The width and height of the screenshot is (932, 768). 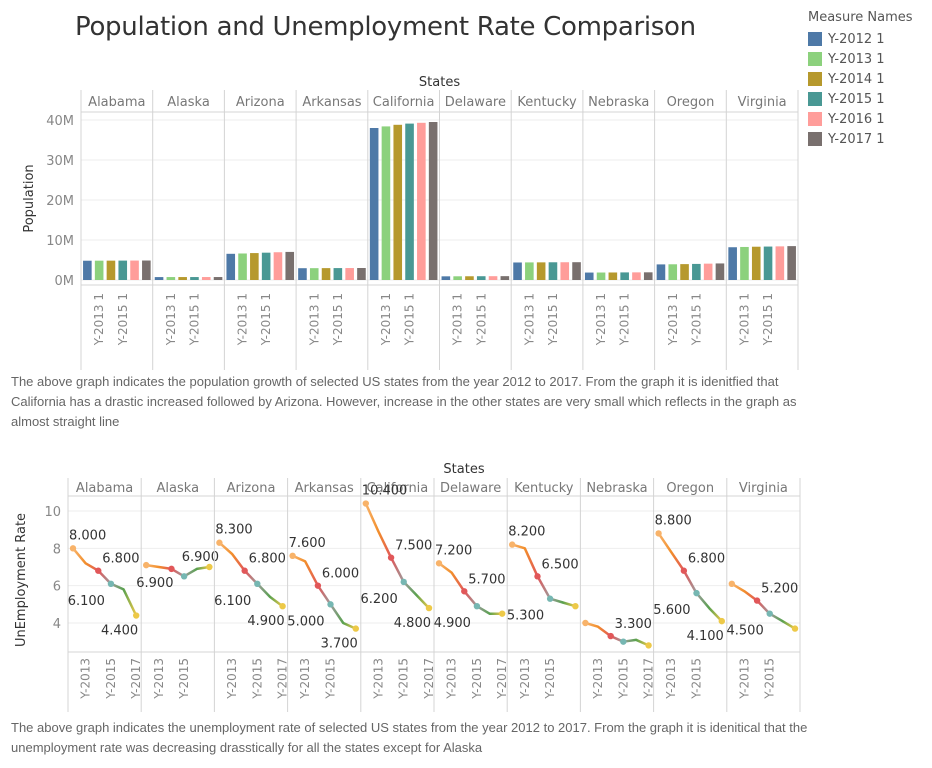 I want to click on data-label: 6.000, so click(x=340, y=574).